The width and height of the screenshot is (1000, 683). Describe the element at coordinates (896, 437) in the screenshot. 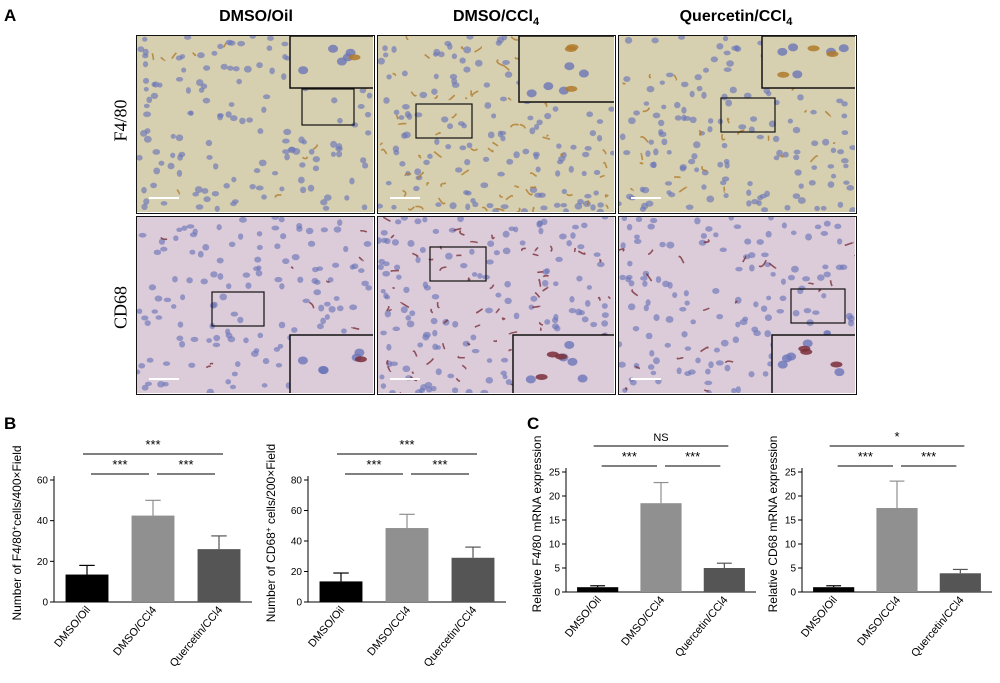

I see `significance-label: *` at that location.